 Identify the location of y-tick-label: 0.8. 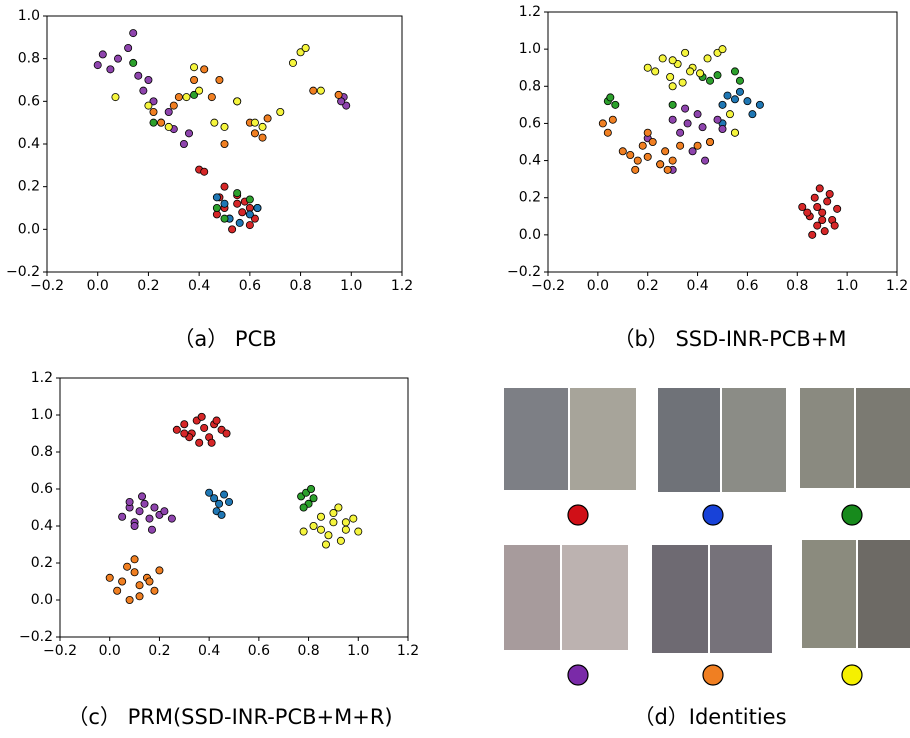
(29, 59).